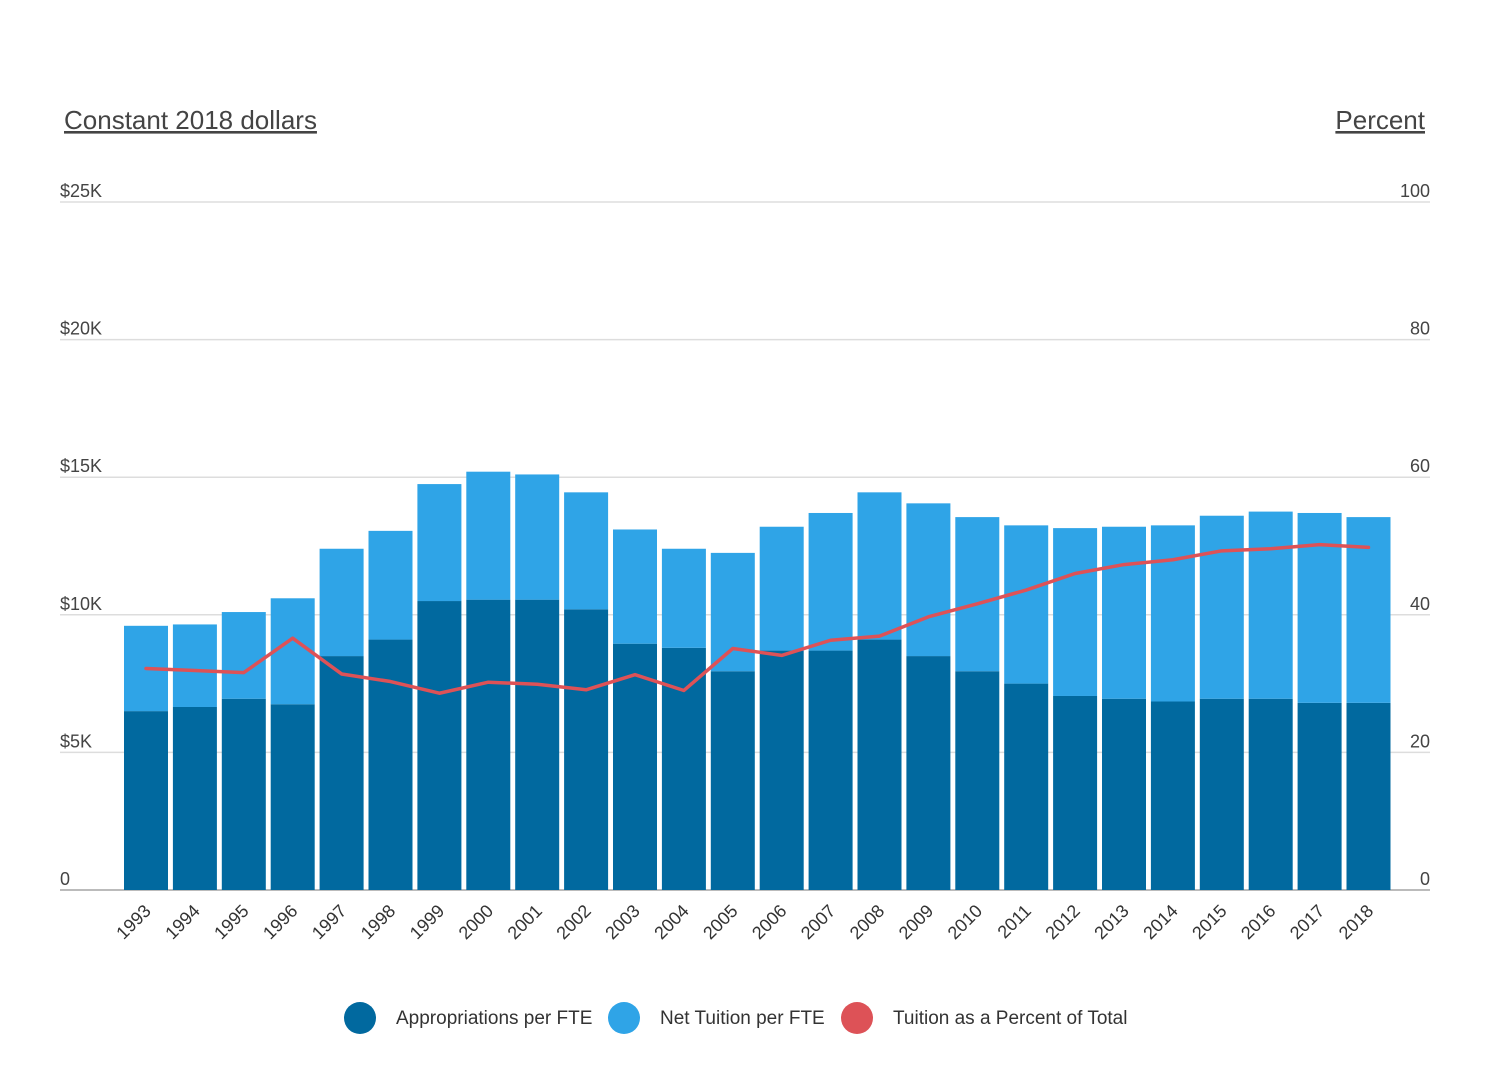 The image size is (1500, 1080). What do you see at coordinates (624, 1018) in the screenshot?
I see `legend-swatch-net-tuition` at bounding box center [624, 1018].